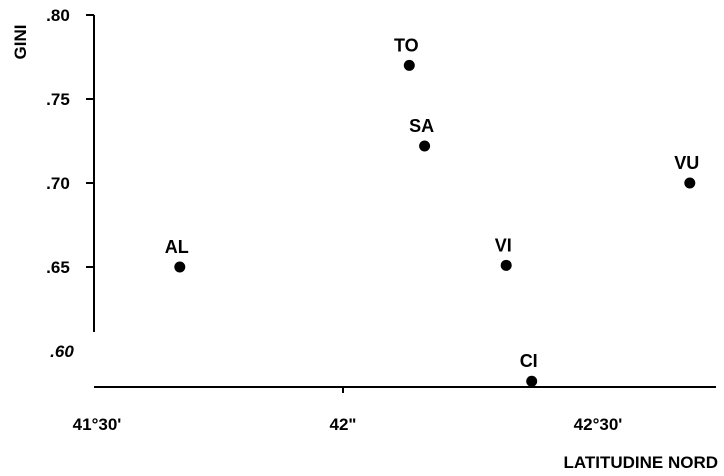  I want to click on point-label-al: AL, so click(177, 247).